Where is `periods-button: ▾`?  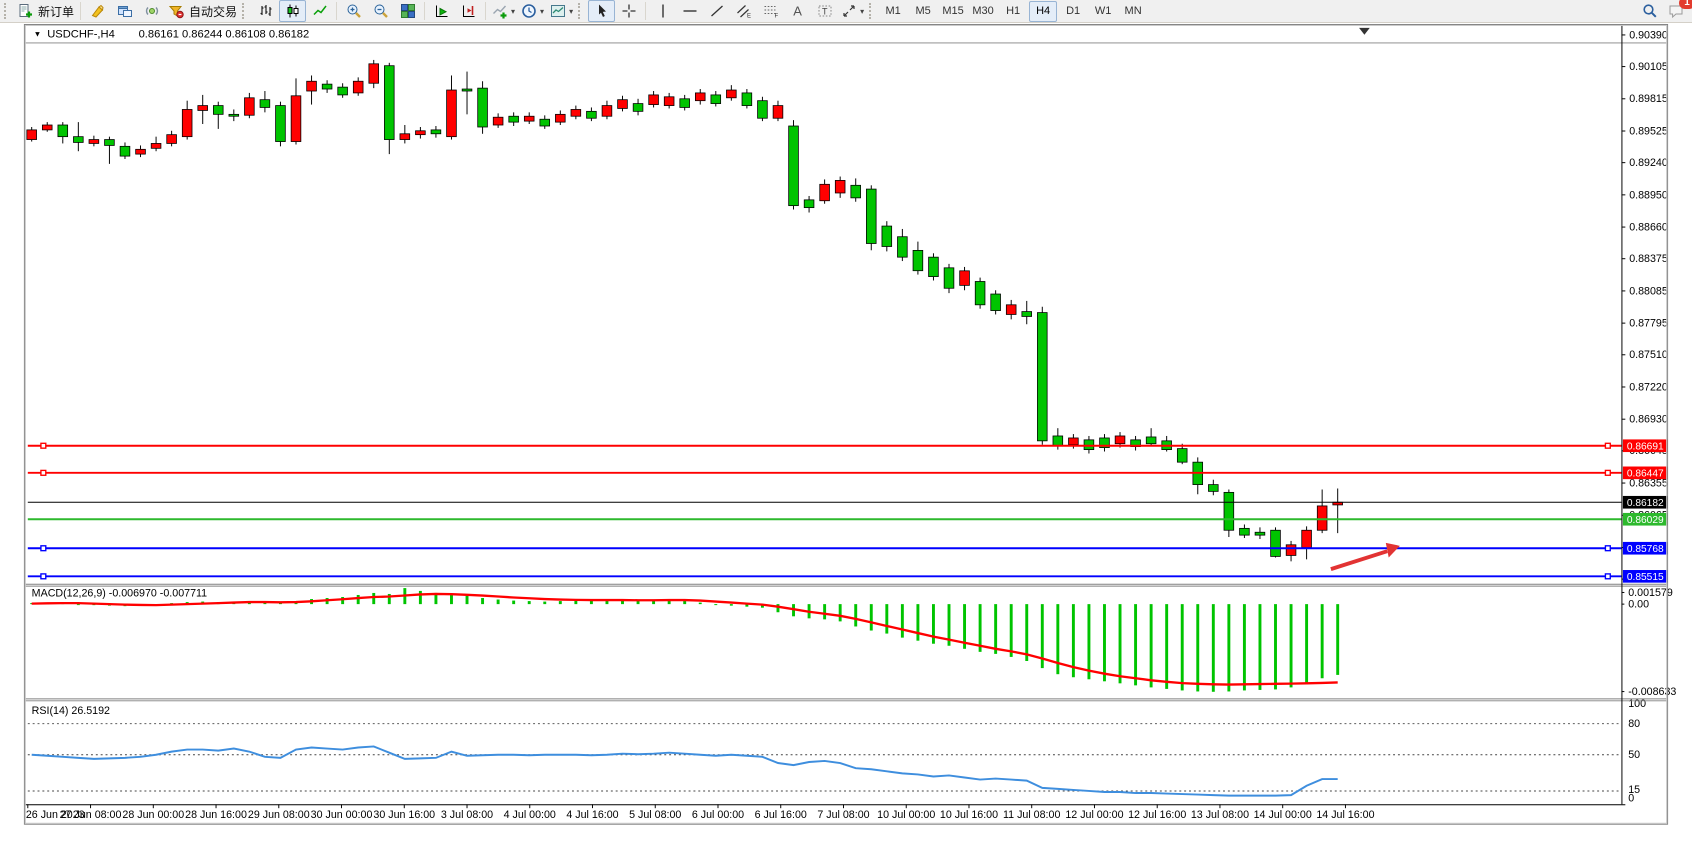
periods-button: ▾ is located at coordinates (532, 11).